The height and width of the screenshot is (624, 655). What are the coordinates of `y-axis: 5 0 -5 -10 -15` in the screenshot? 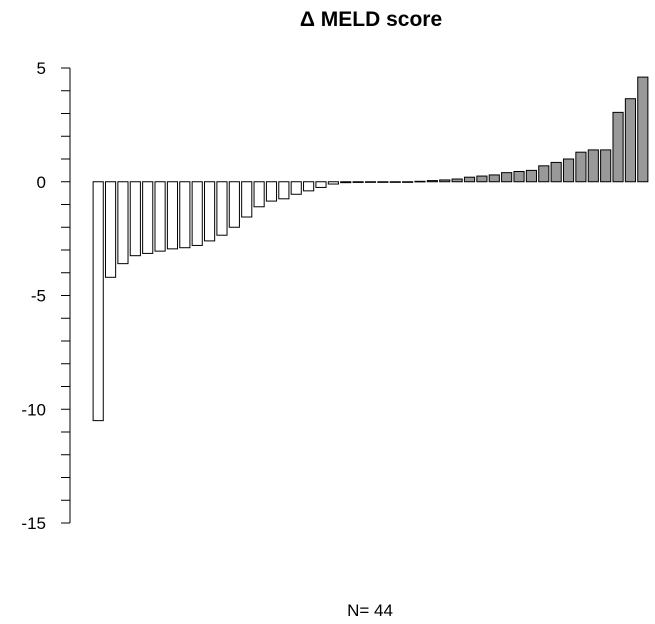 It's located at (46, 296).